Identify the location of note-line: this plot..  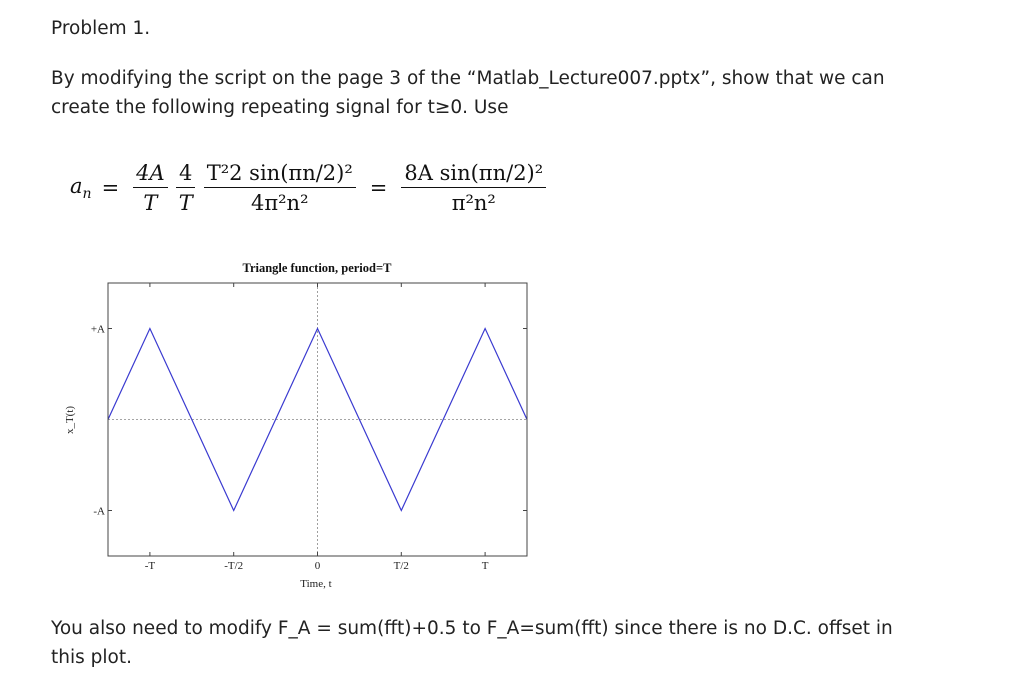
(91, 657).